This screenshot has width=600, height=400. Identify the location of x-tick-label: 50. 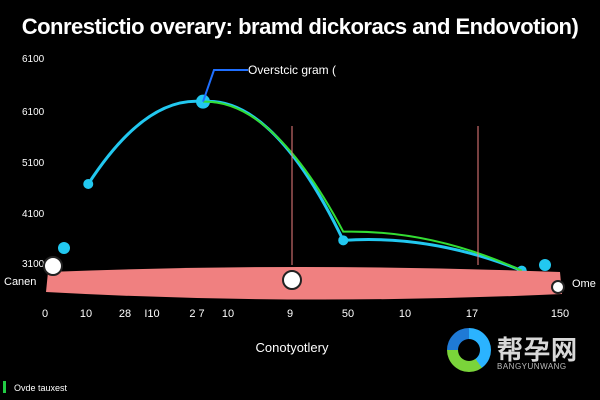
(348, 314).